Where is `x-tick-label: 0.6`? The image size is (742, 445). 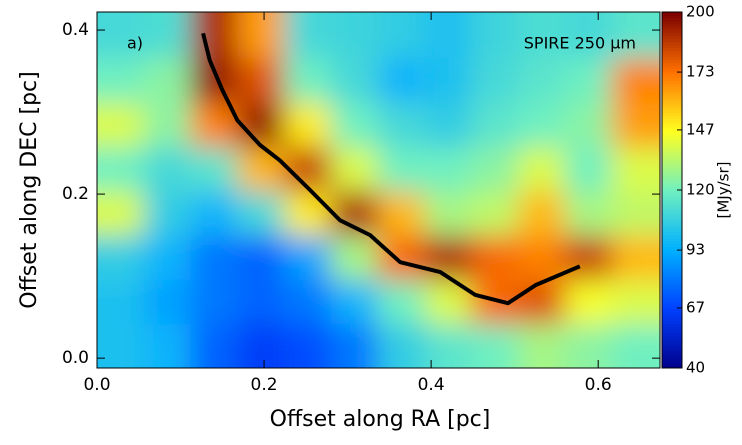 x-tick-label: 0.6 is located at coordinates (598, 385).